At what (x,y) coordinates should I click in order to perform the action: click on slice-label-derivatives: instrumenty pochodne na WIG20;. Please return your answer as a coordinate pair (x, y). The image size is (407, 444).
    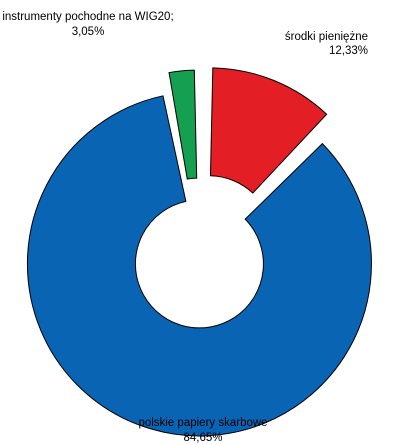
    Looking at the image, I should click on (87, 17).